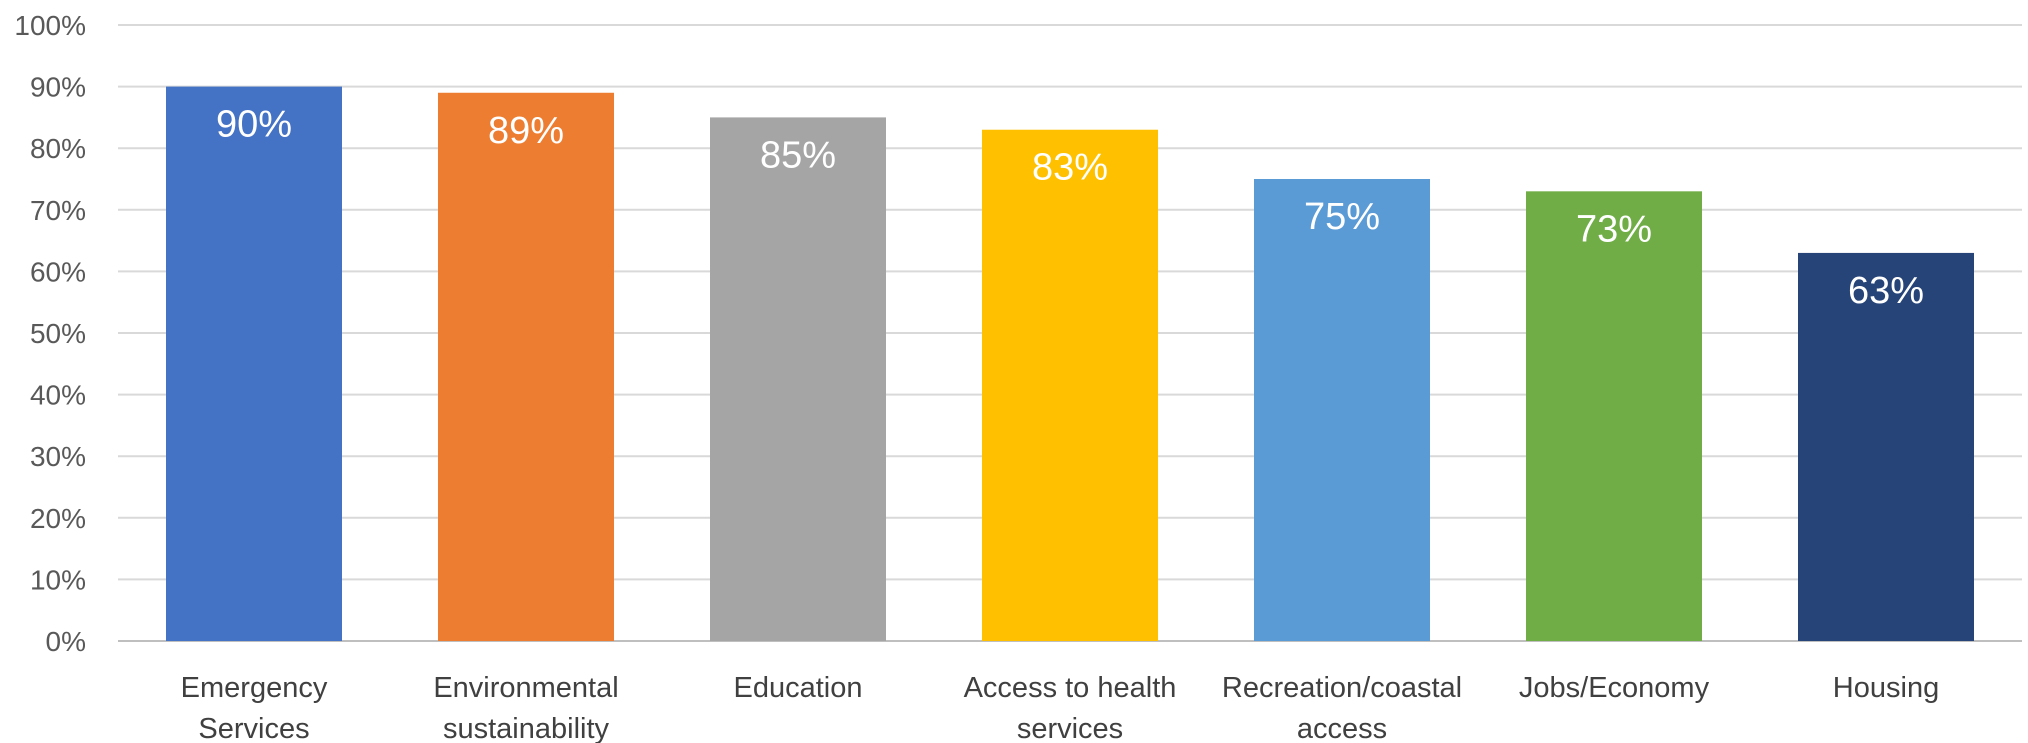 The height and width of the screenshot is (743, 2028). What do you see at coordinates (58, 395) in the screenshot?
I see `y-tick-label: 40%` at bounding box center [58, 395].